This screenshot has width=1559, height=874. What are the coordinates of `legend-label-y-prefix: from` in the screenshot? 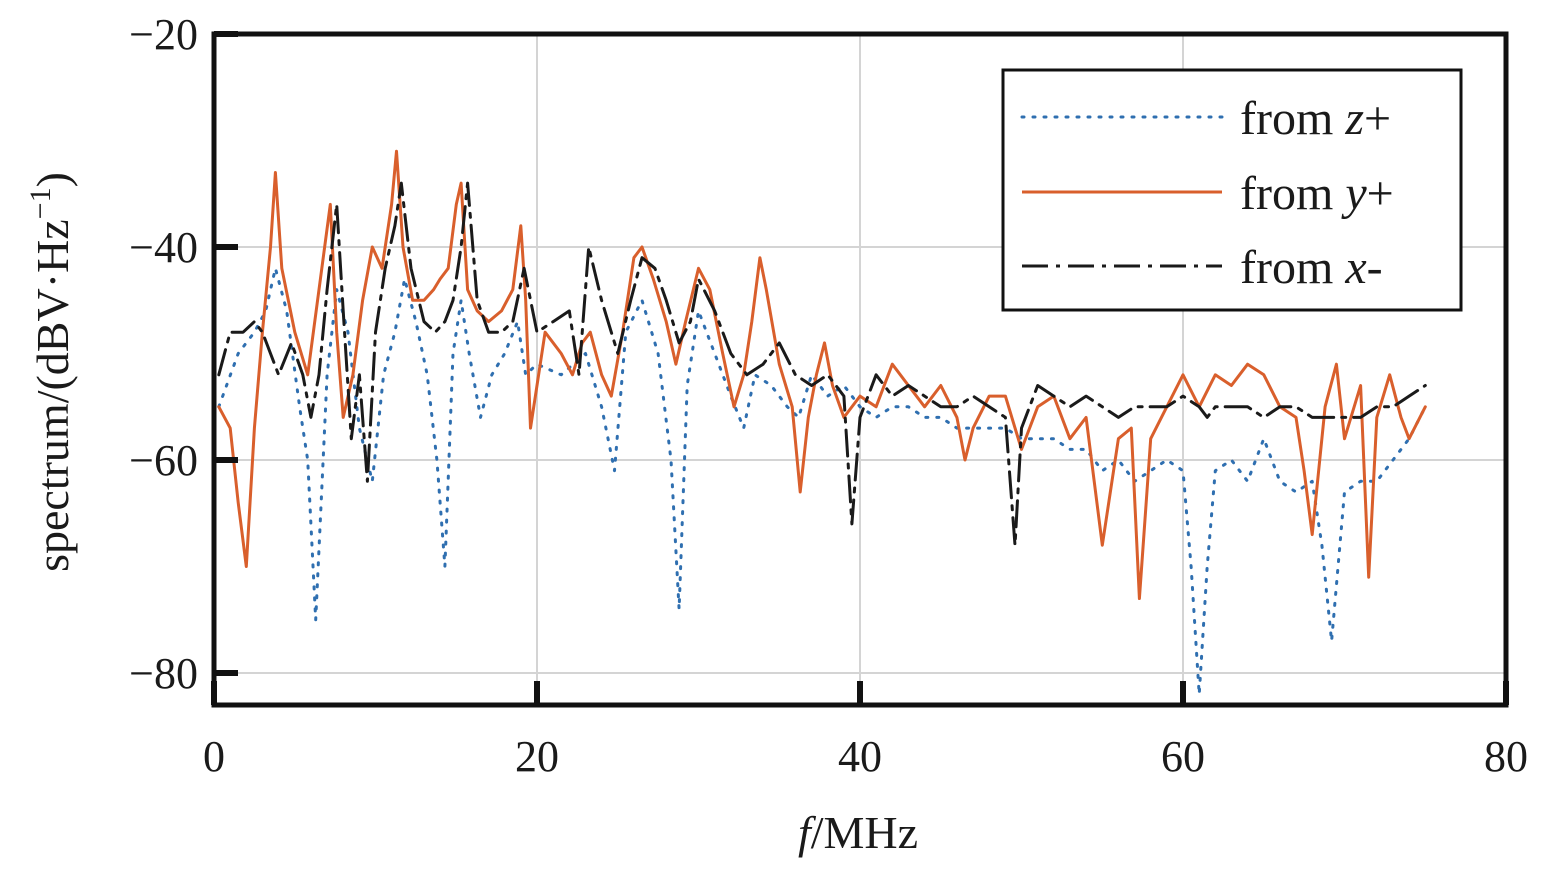 It's located at (1292, 193).